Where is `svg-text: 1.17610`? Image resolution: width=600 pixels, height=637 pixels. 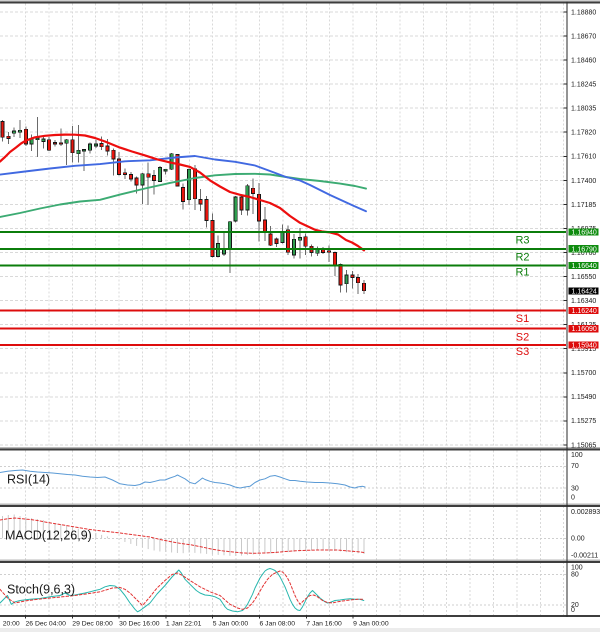
svg-text: 1.17610 is located at coordinates (583, 157).